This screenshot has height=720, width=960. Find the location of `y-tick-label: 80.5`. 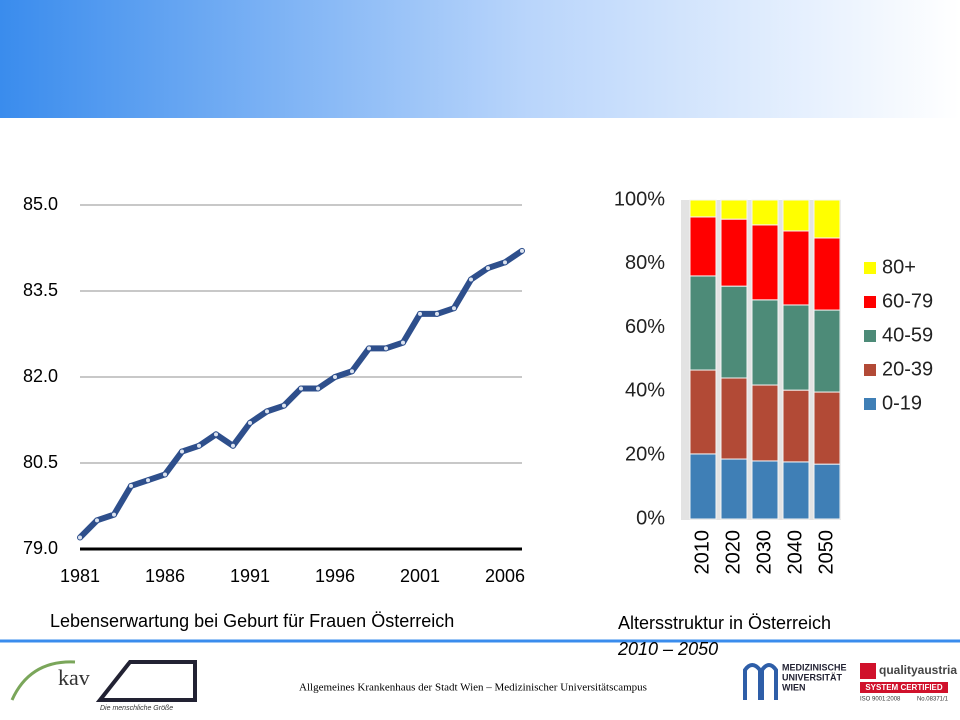

y-tick-label: 80.5 is located at coordinates (40, 462).